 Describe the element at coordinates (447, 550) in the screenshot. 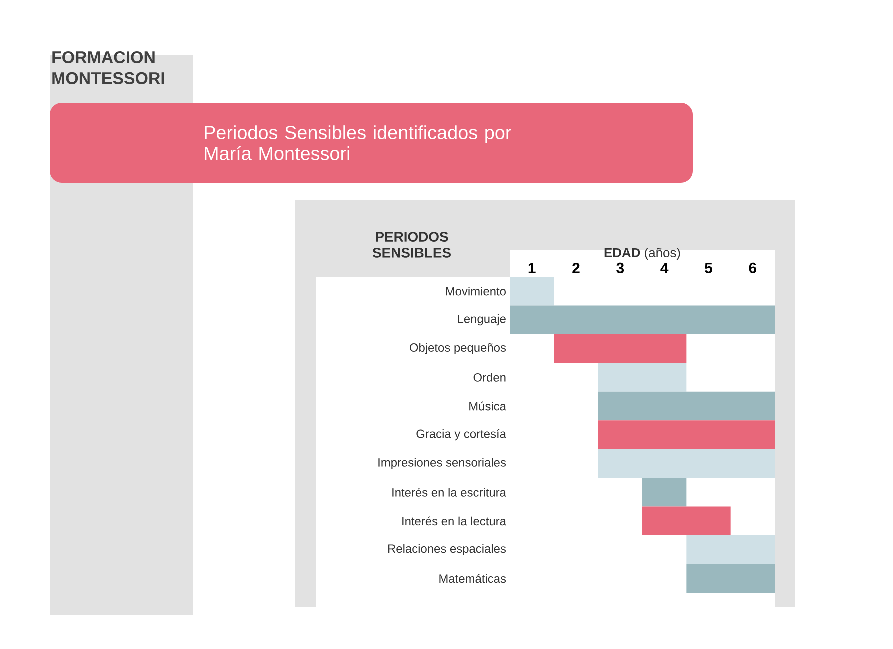

I see `y-tick-label: Relaciones espaciales` at that location.